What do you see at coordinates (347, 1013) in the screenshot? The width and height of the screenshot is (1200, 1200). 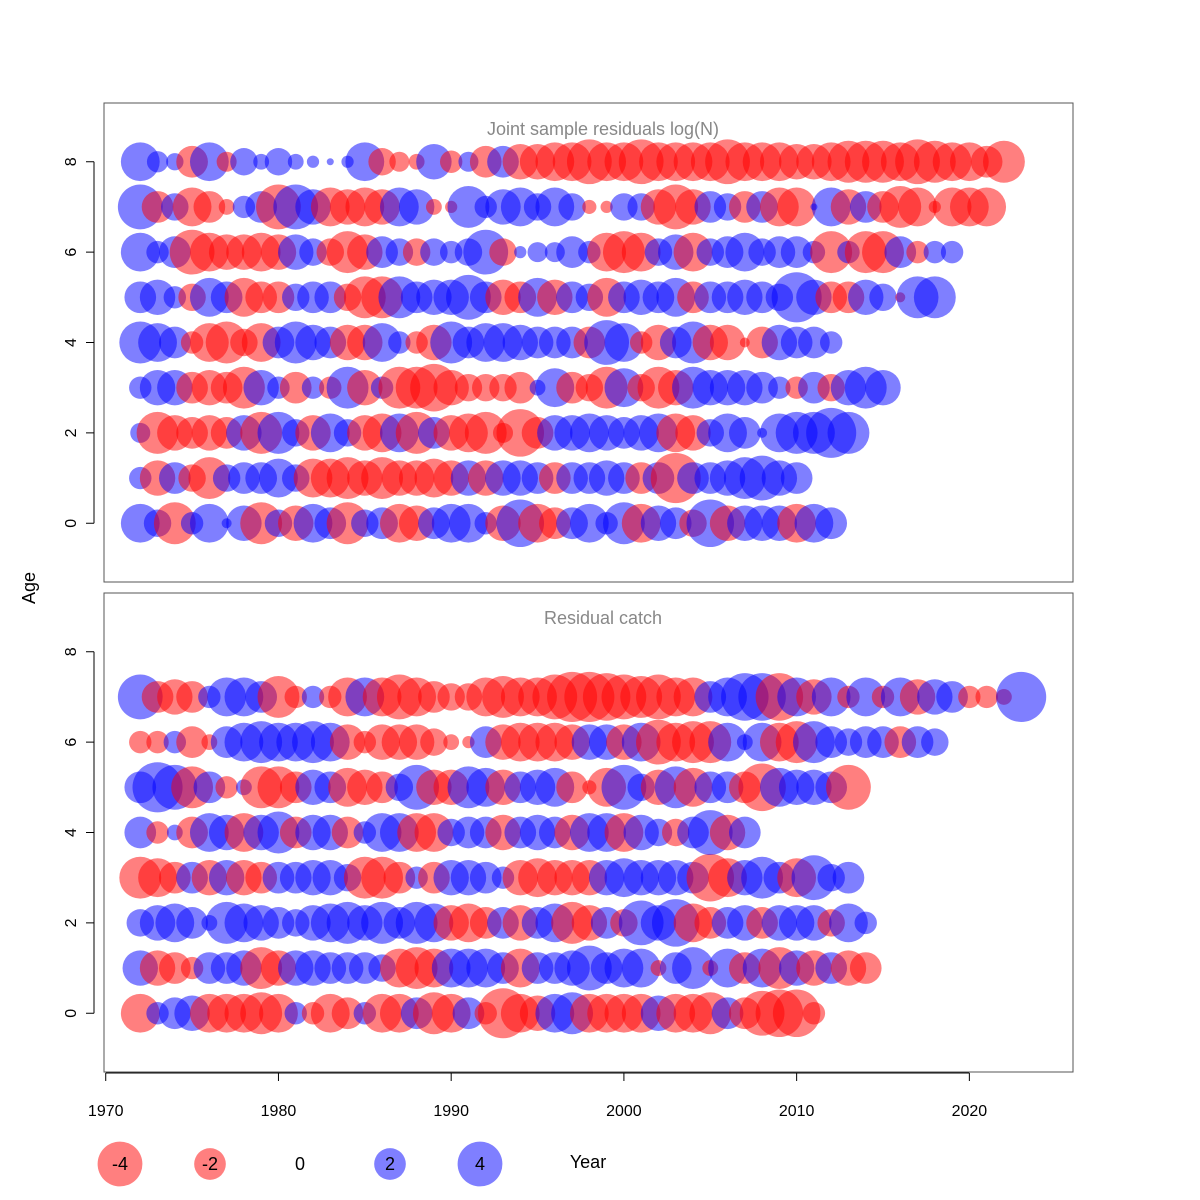 I see `bubble-bottom-age0-year1984` at bounding box center [347, 1013].